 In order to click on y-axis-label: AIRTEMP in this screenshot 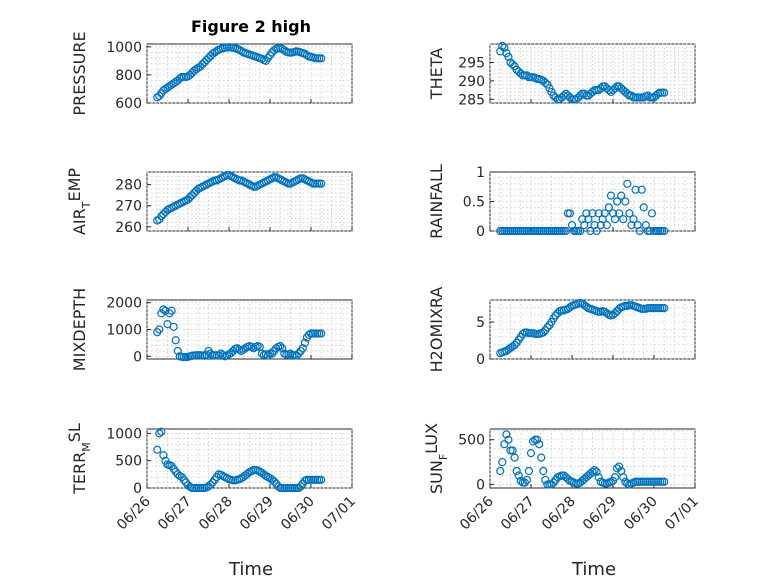, I will do `click(79, 201)`.